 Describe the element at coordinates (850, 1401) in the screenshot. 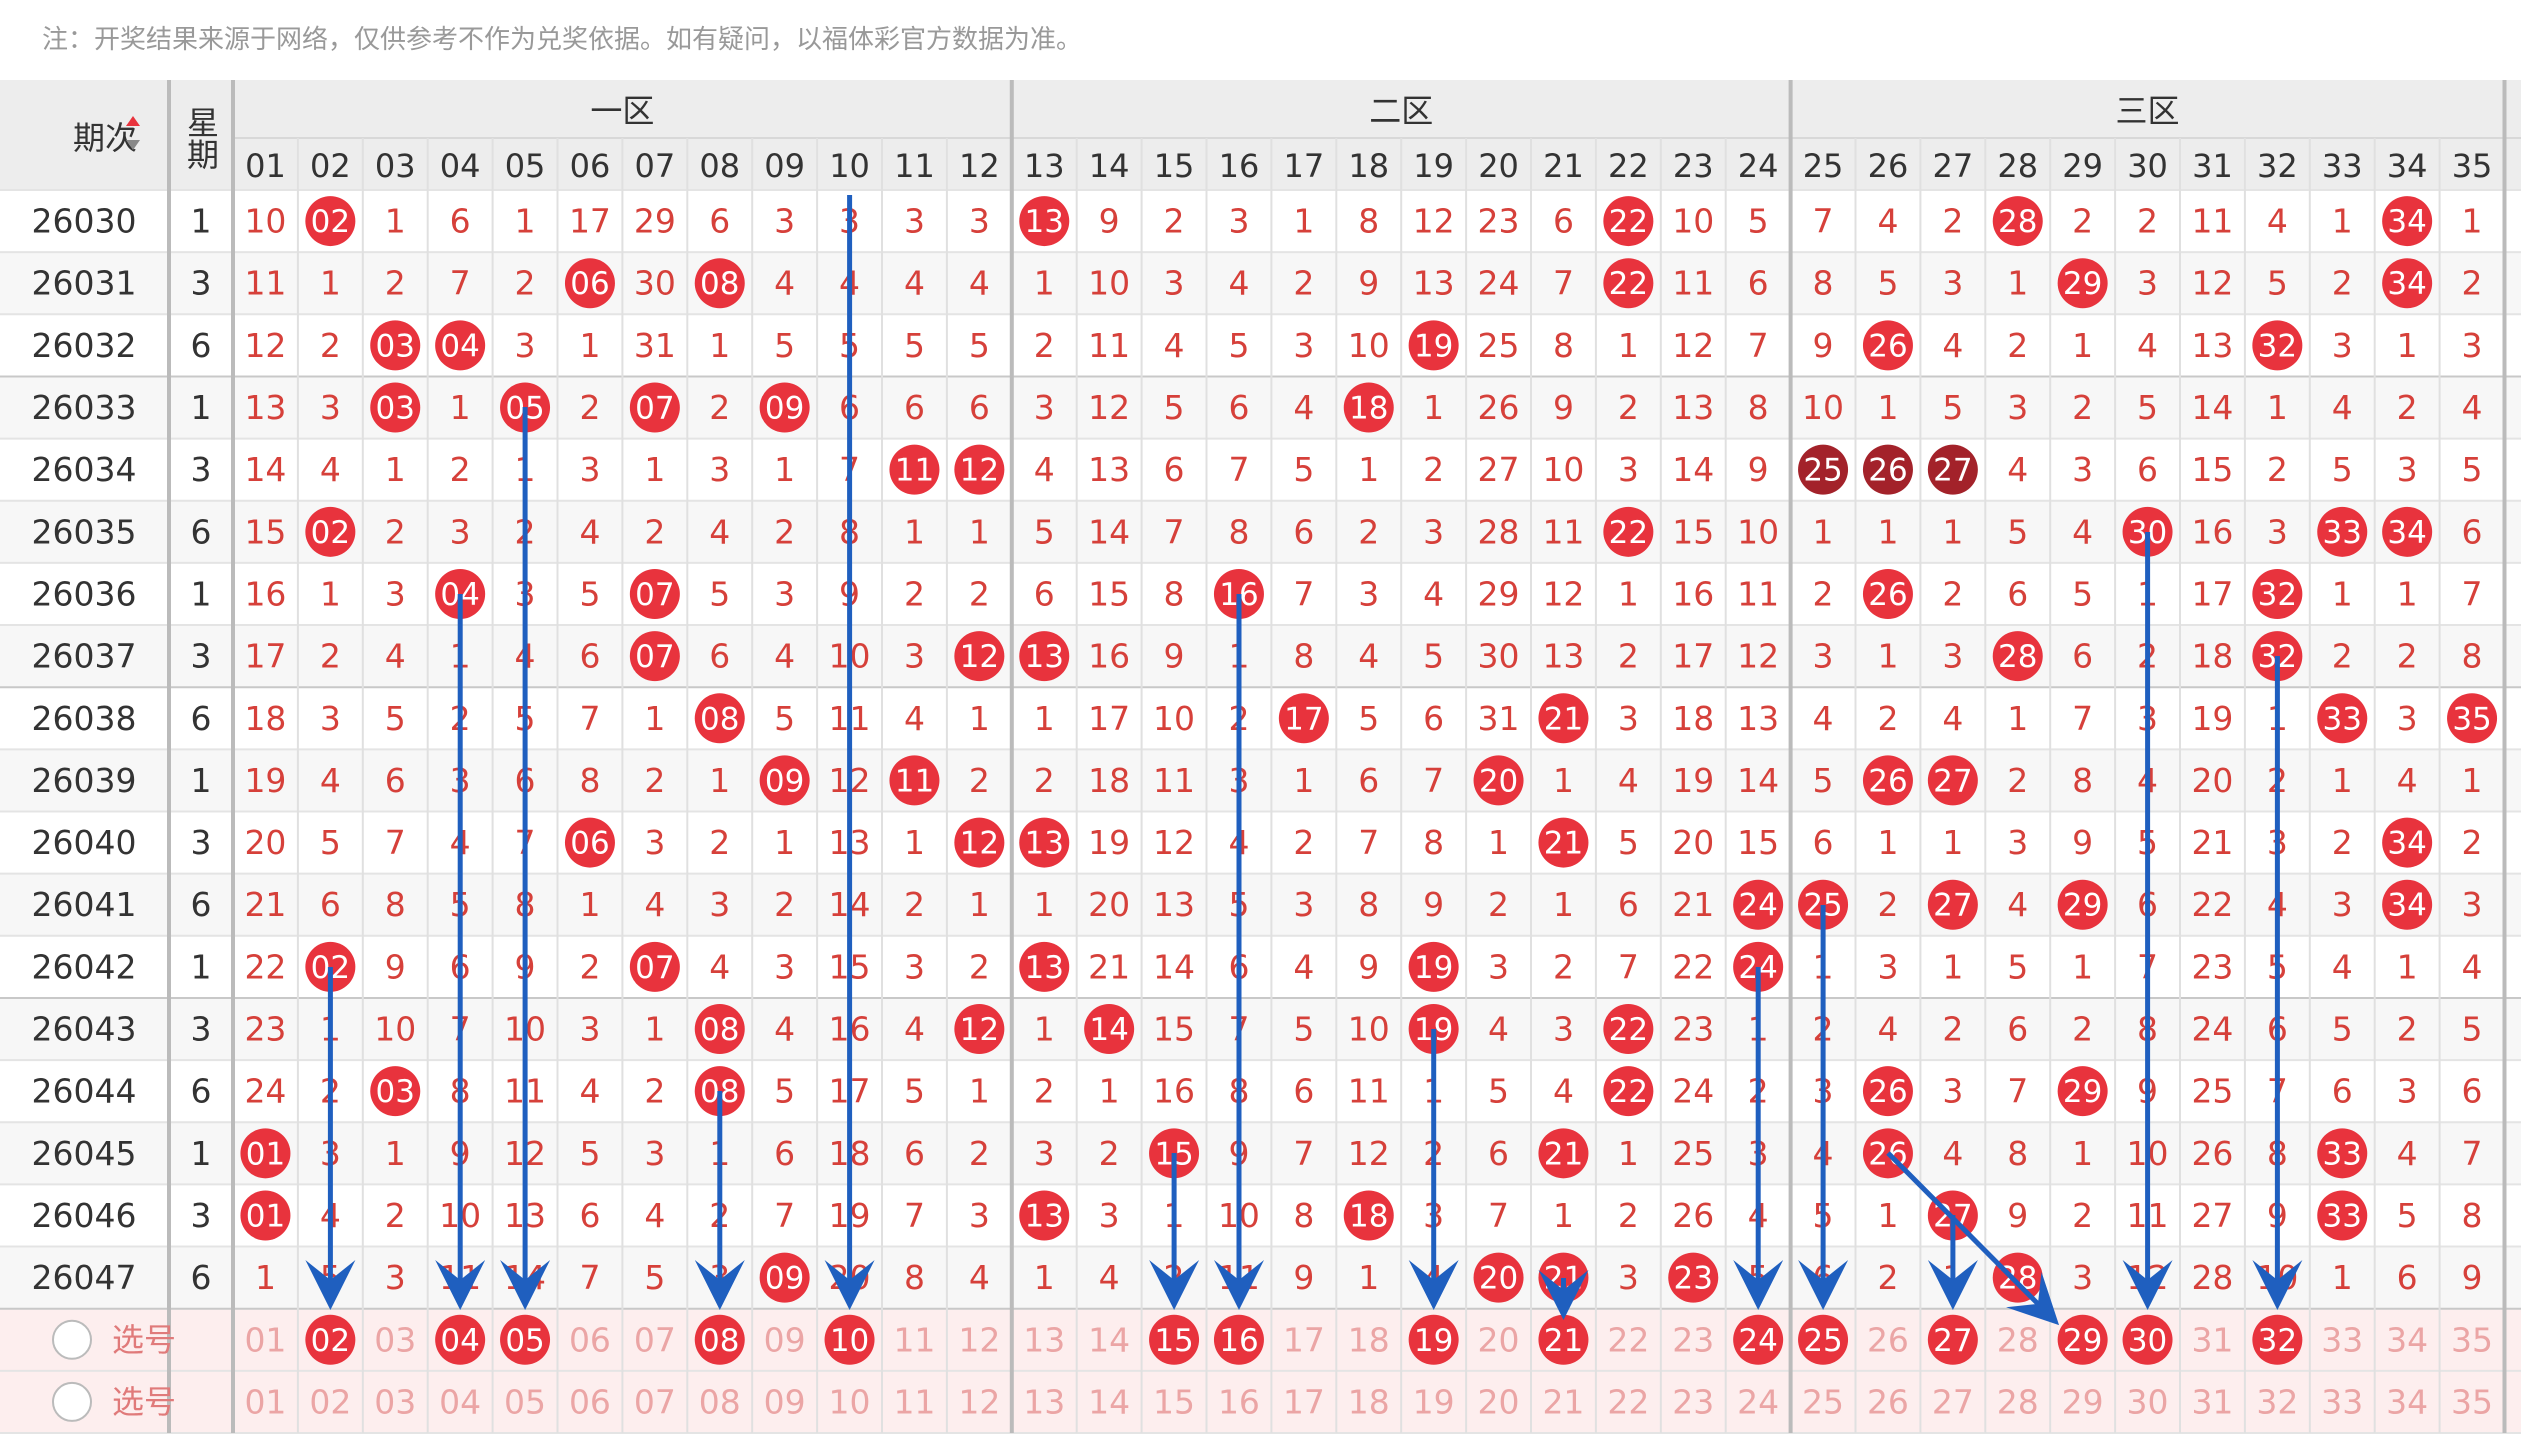

I see `select-number: 10` at that location.